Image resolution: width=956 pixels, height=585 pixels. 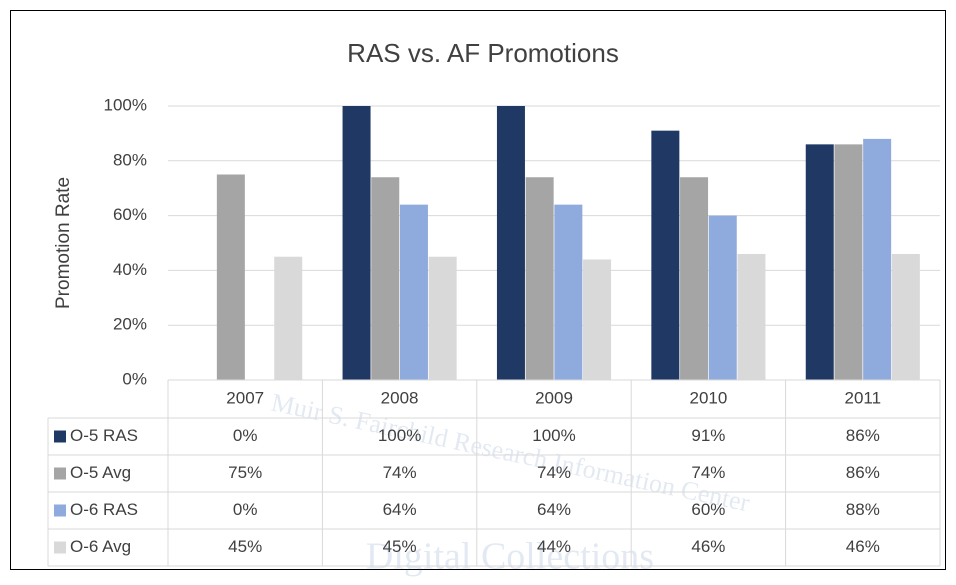 I want to click on legend-label: O-5 RAS, so click(x=104, y=435).